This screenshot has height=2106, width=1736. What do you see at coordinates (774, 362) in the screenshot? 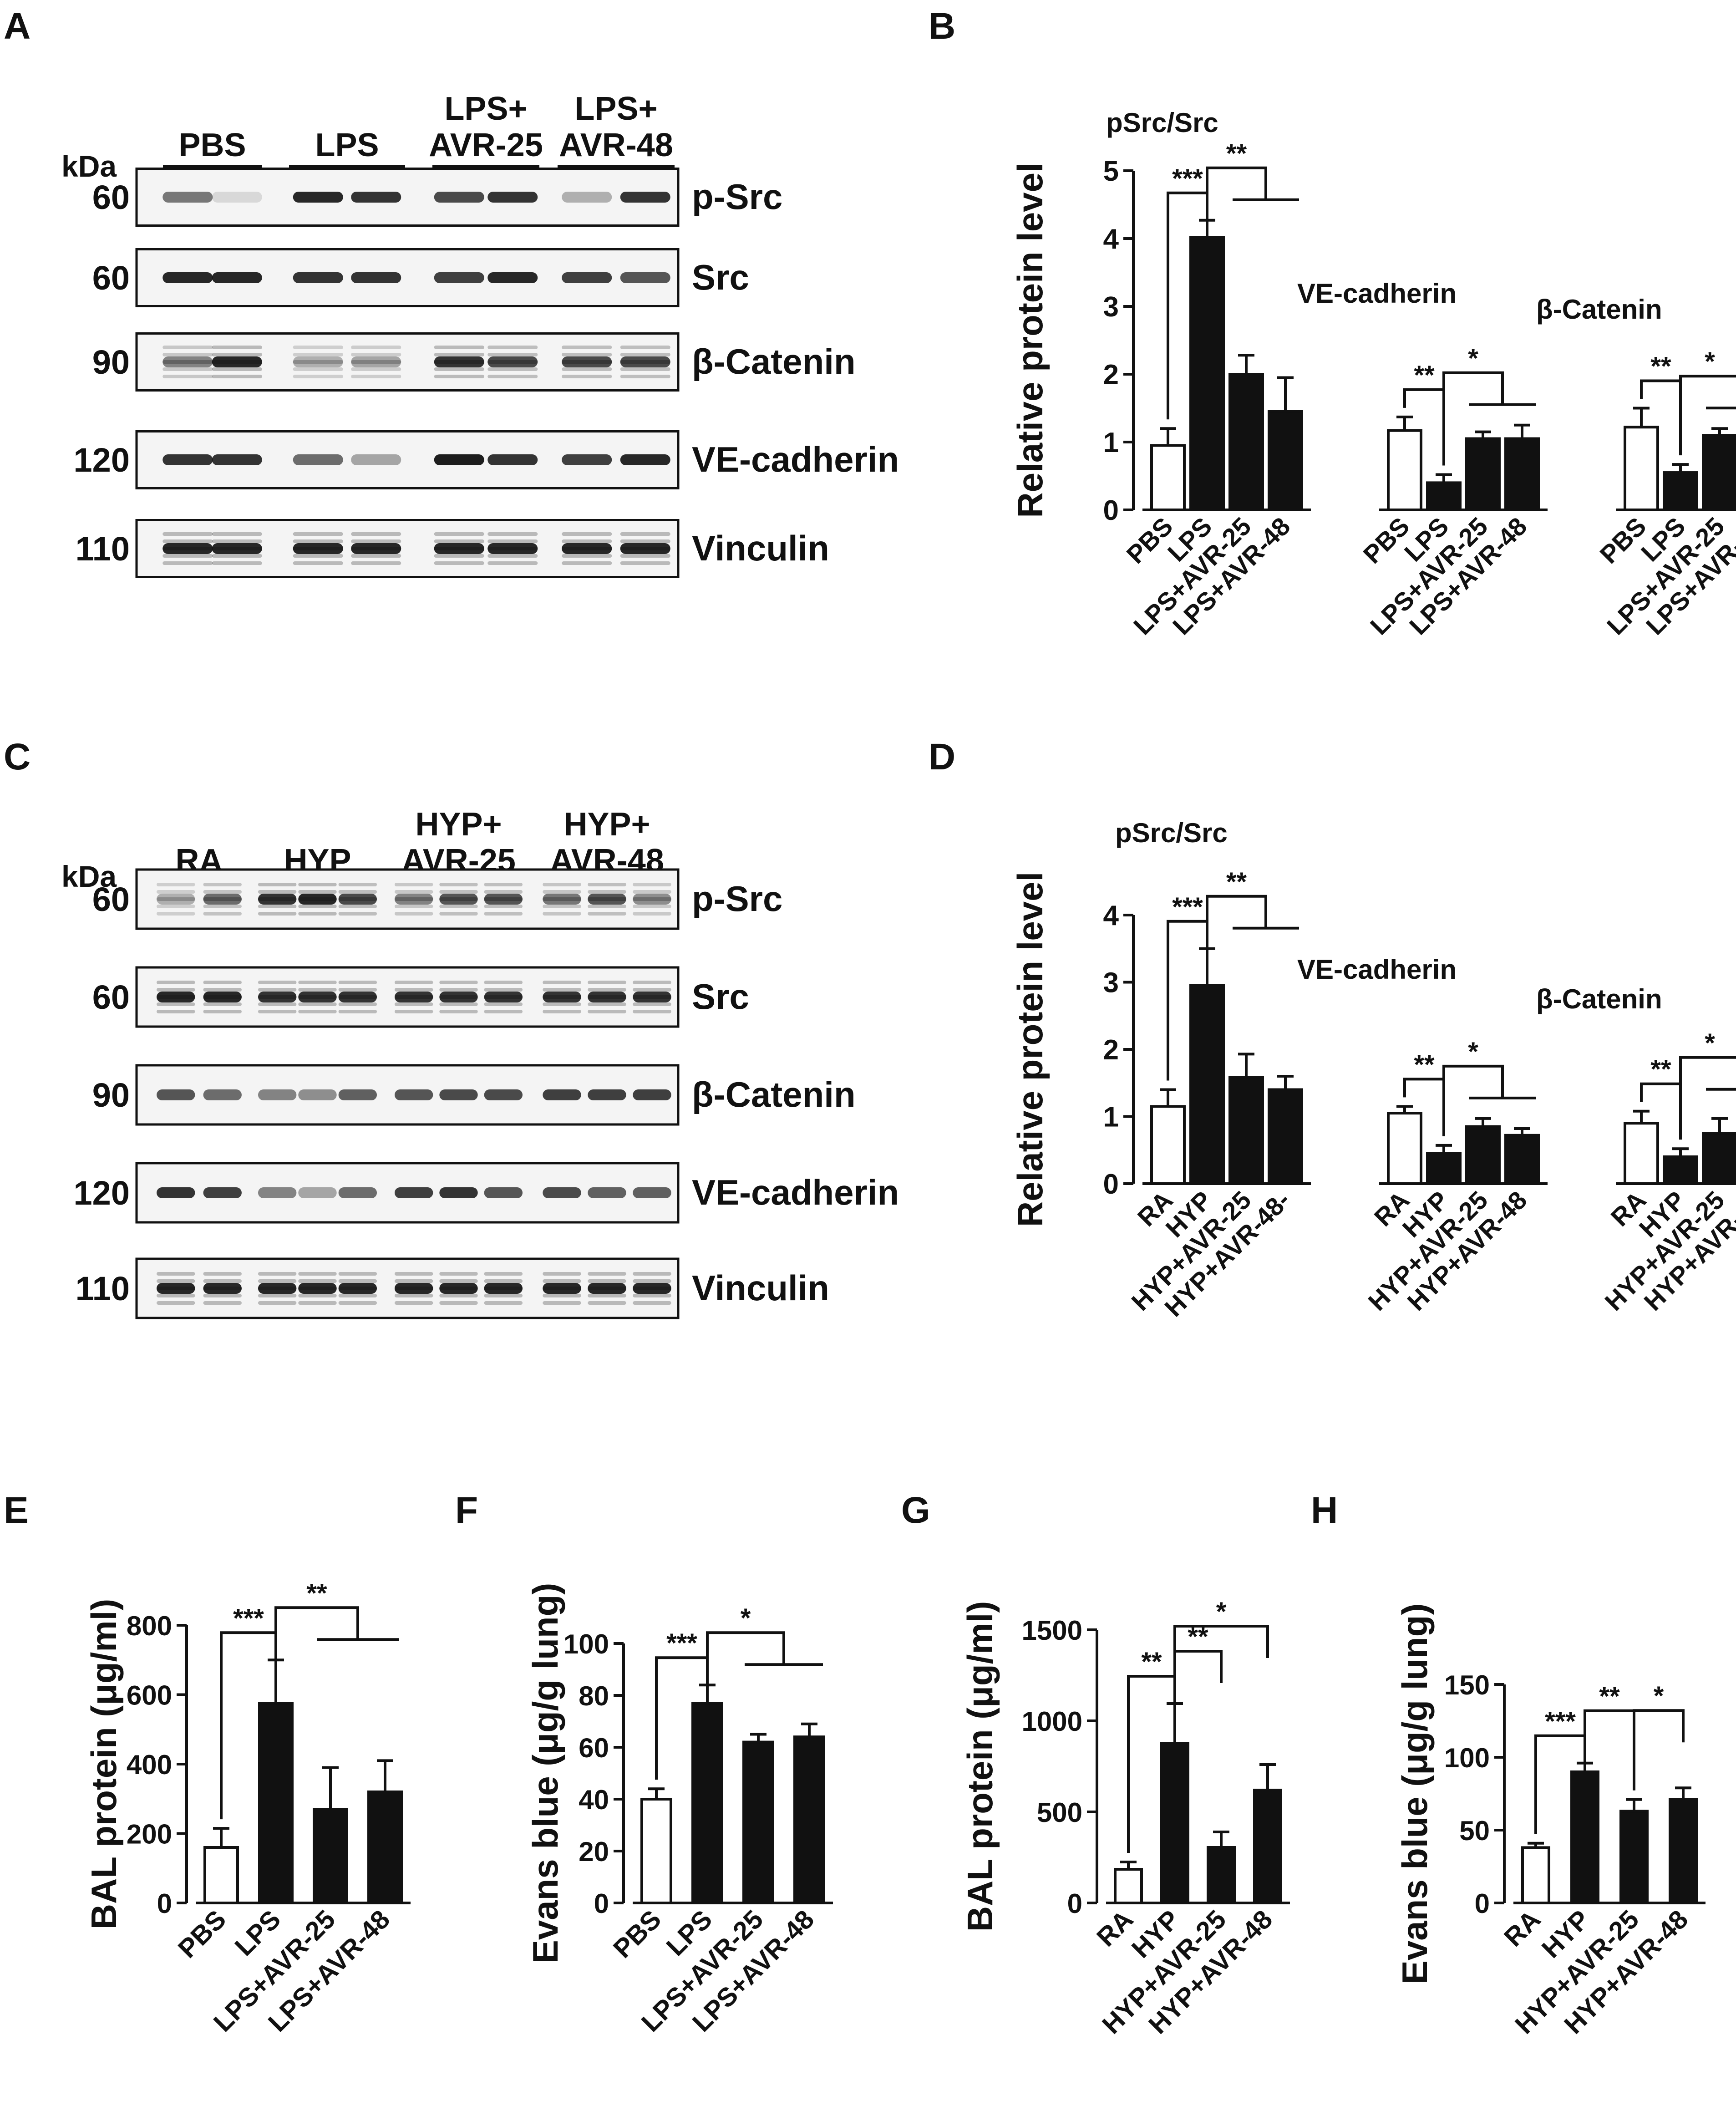
I see `protein-label: β-Catenin` at bounding box center [774, 362].